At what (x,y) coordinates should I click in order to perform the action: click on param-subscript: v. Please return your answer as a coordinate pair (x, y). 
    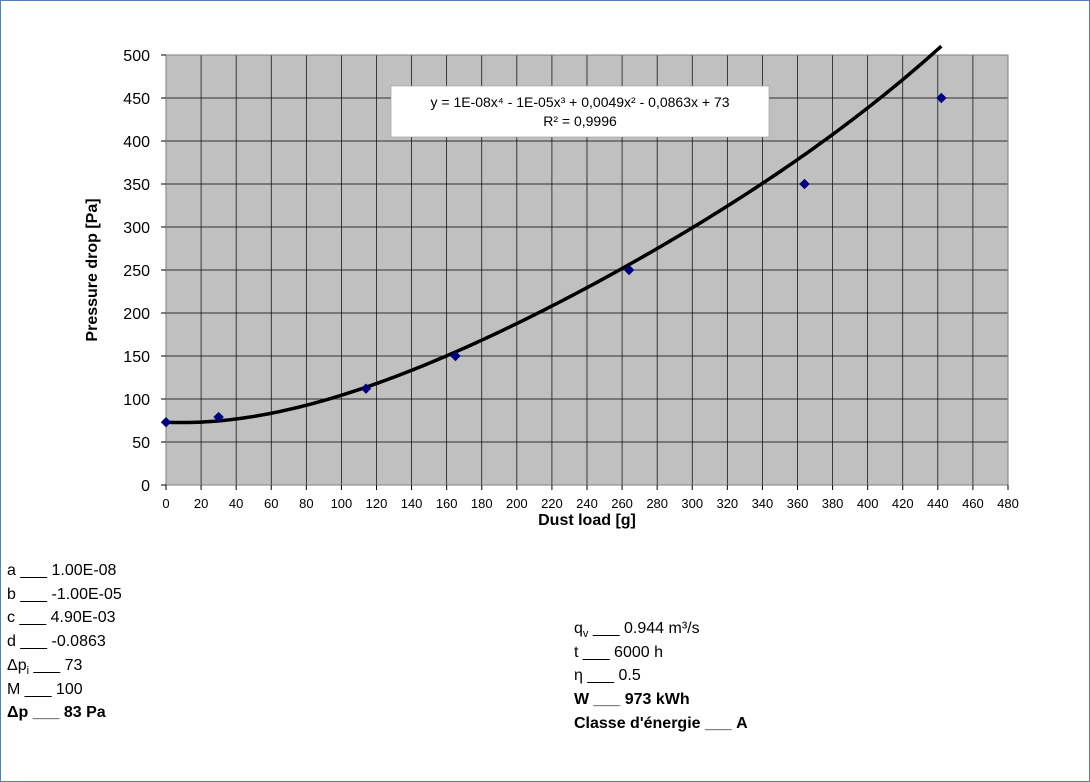
    Looking at the image, I should click on (585, 634).